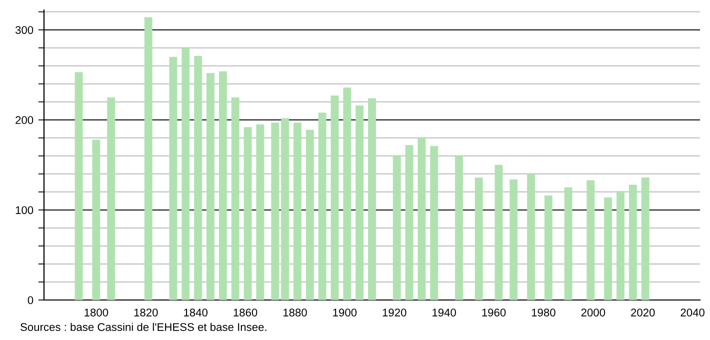 The height and width of the screenshot is (340, 710). What do you see at coordinates (643, 312) in the screenshot?
I see `x-tick-label: 2020` at bounding box center [643, 312].